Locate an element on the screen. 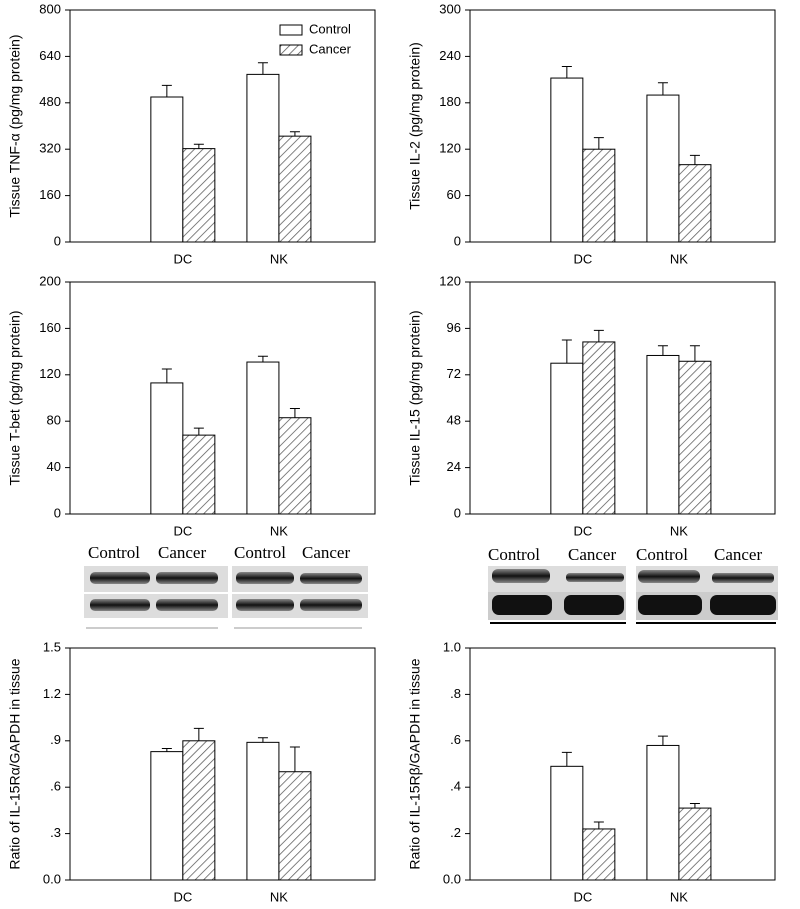 This screenshot has height=909, width=800. legend-swatch is located at coordinates (291, 30).